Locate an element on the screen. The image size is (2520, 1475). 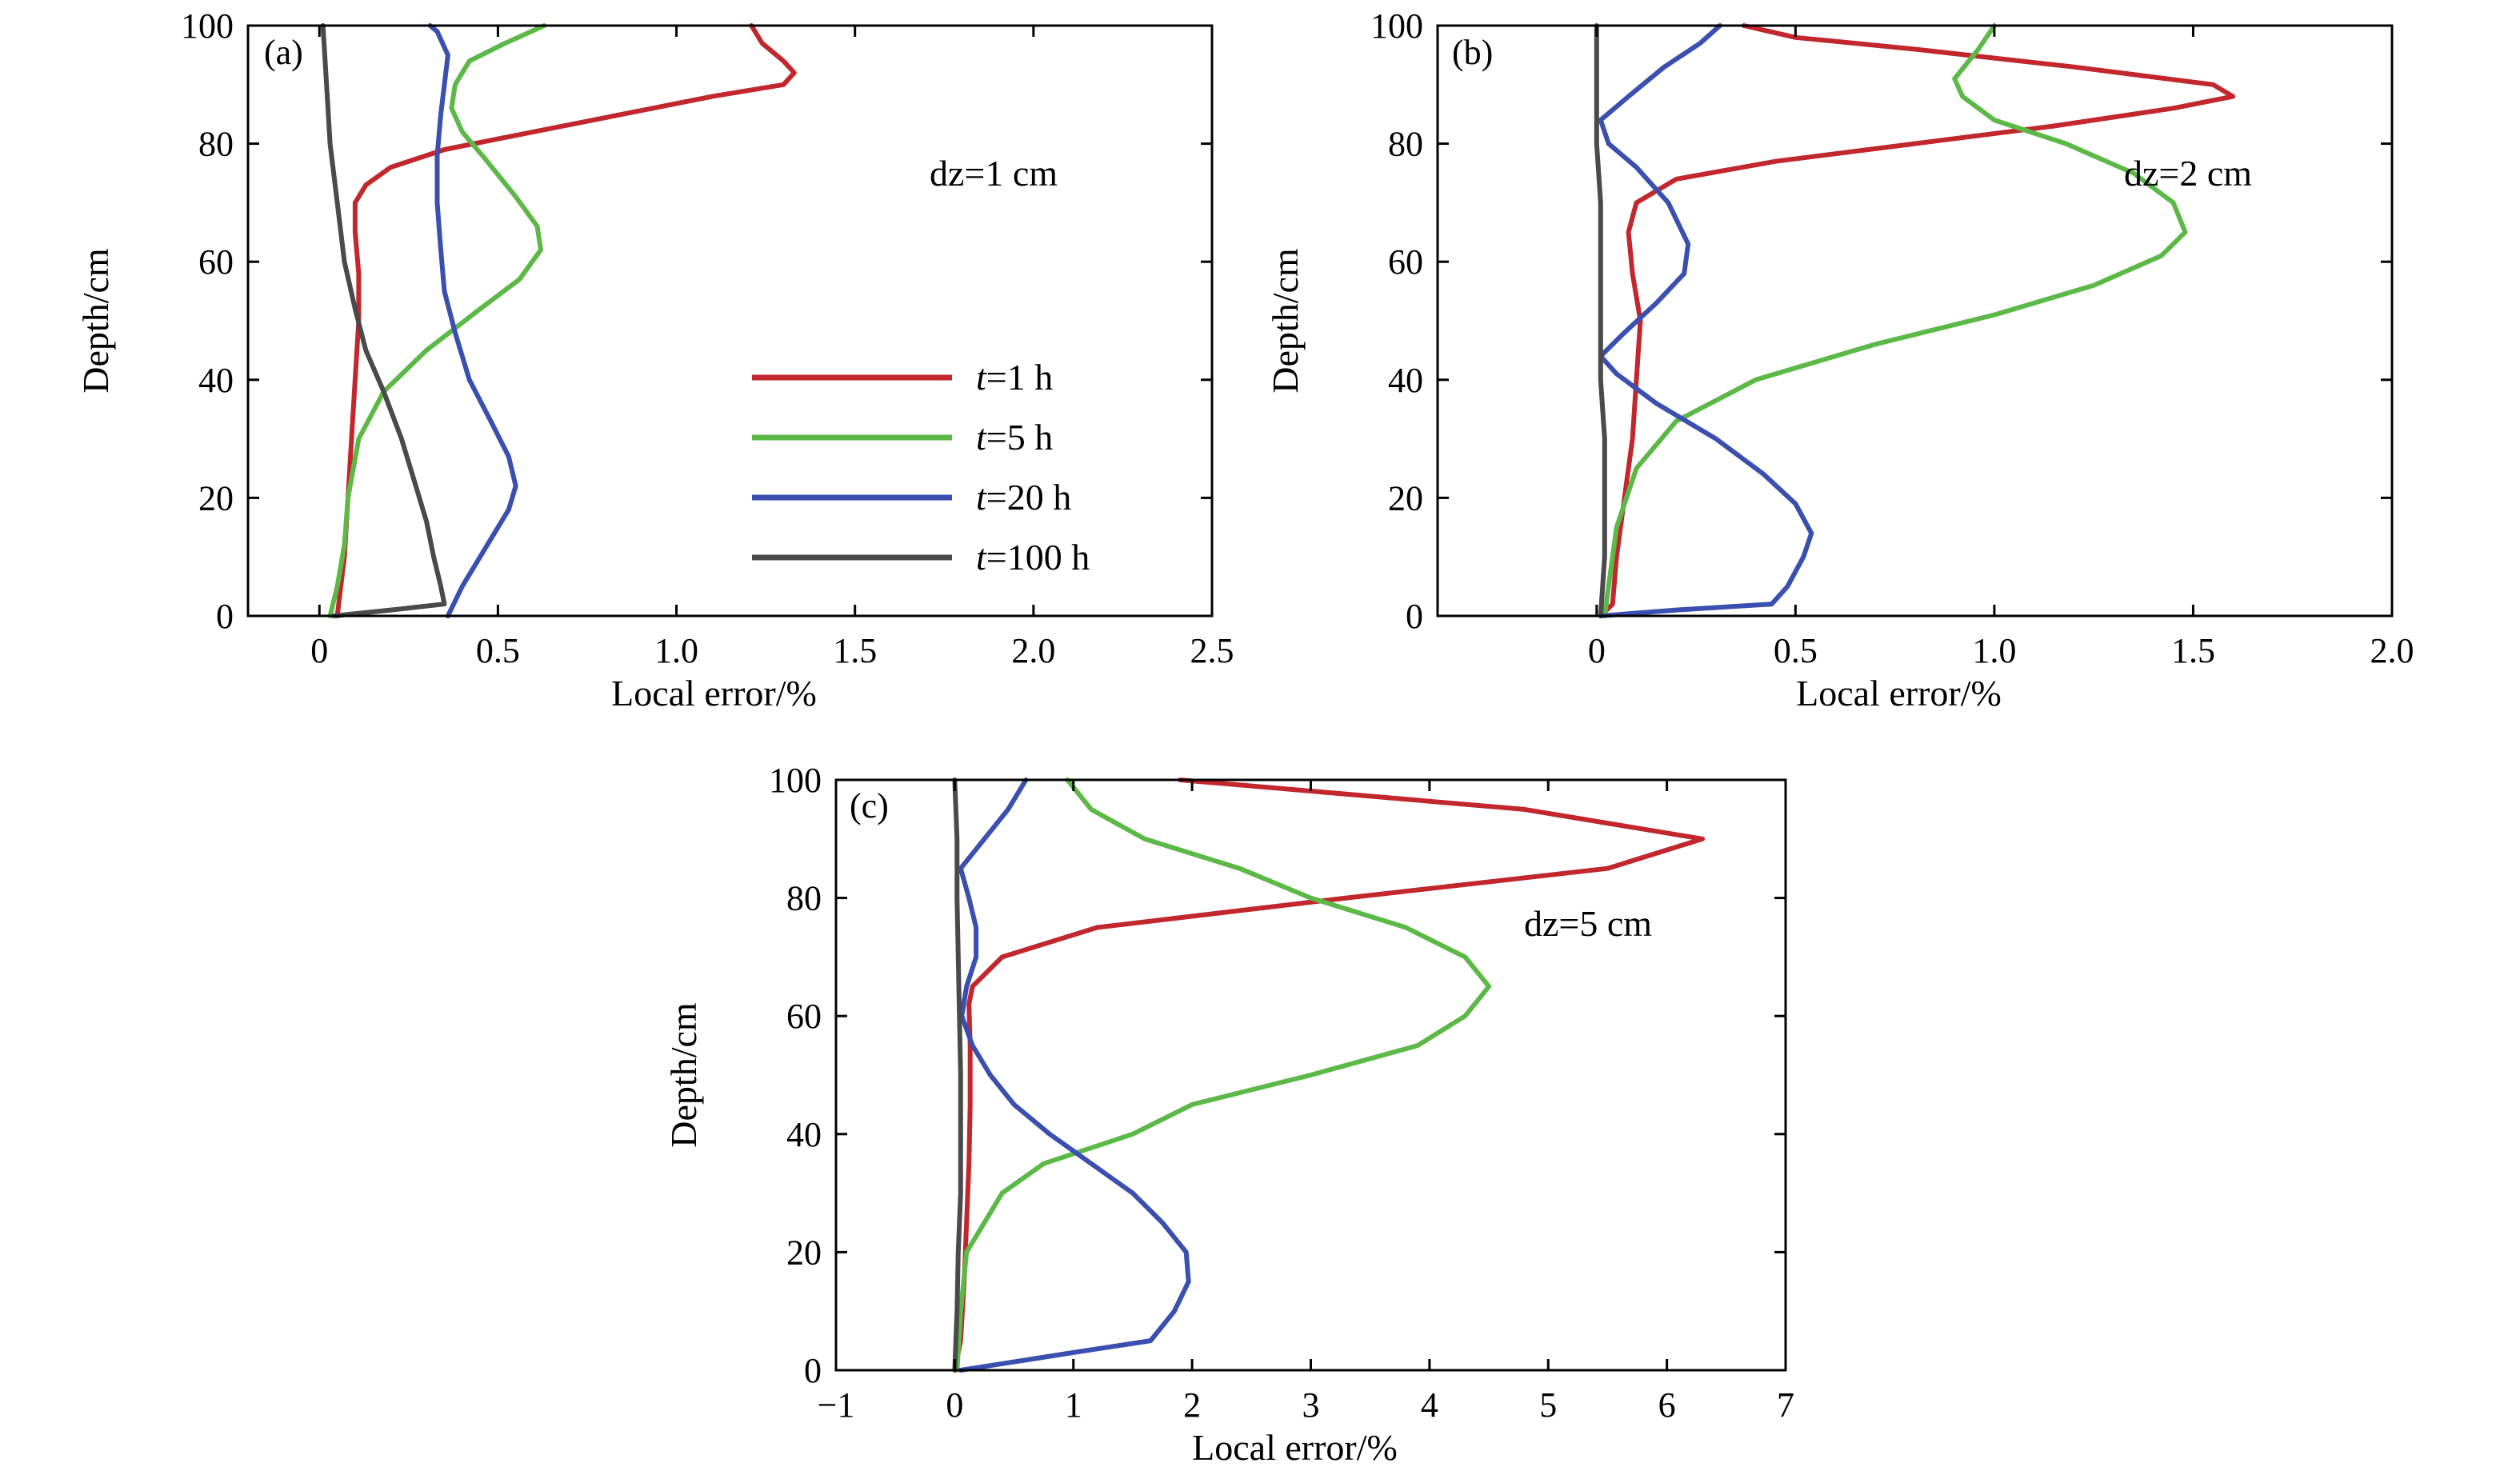
legend-label: t=100 h is located at coordinates (1033, 557).